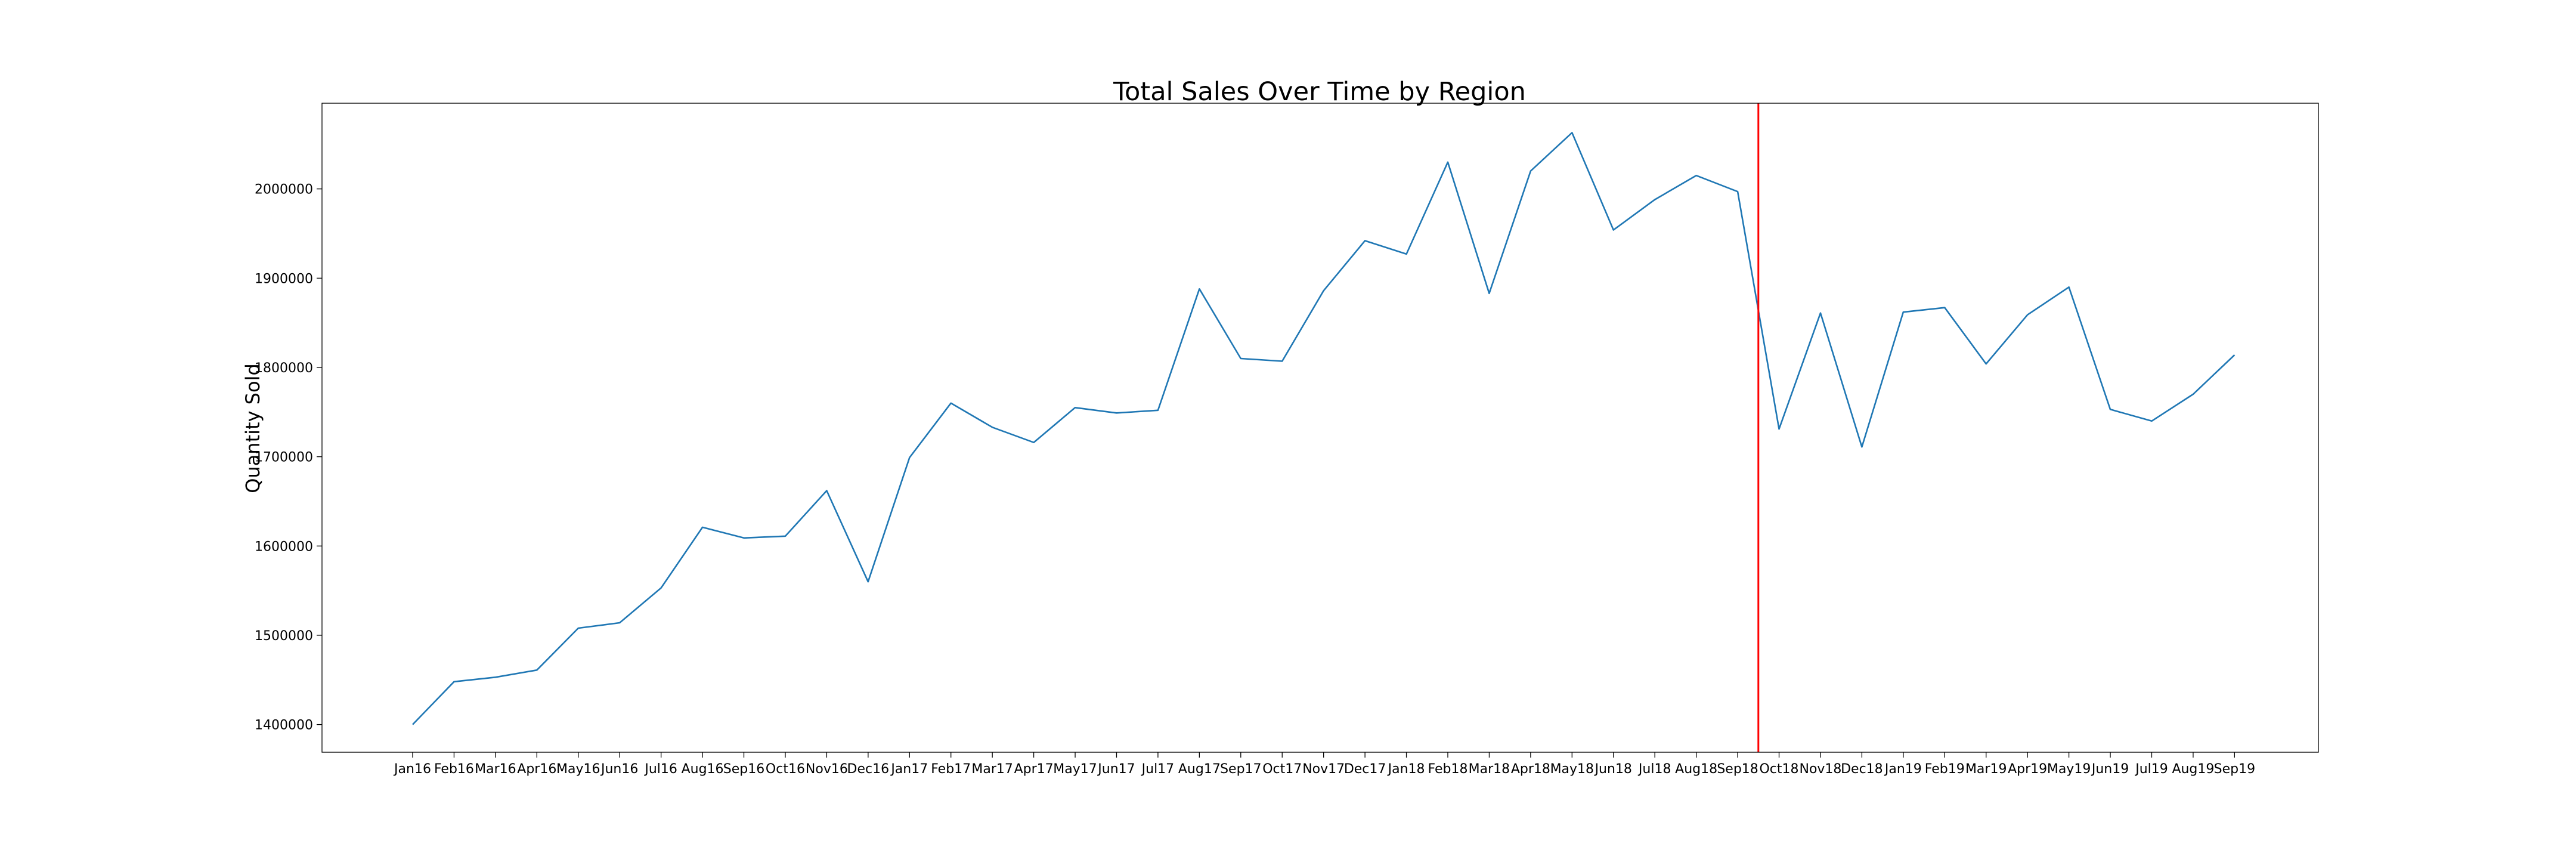 This screenshot has height=859, width=2576. Describe the element at coordinates (284, 546) in the screenshot. I see `y-tick-label: 1600000` at that location.